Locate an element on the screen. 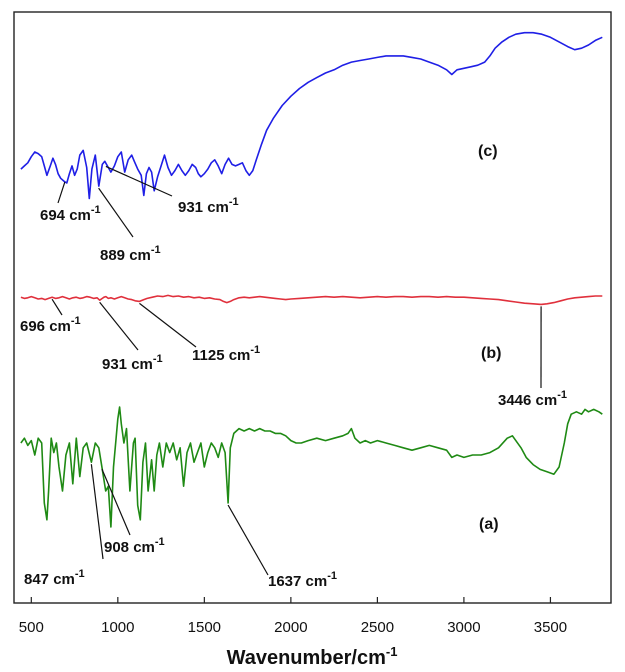 The width and height of the screenshot is (625, 672). annotation-label-b-696: 696 cm-1 is located at coordinates (50, 325).